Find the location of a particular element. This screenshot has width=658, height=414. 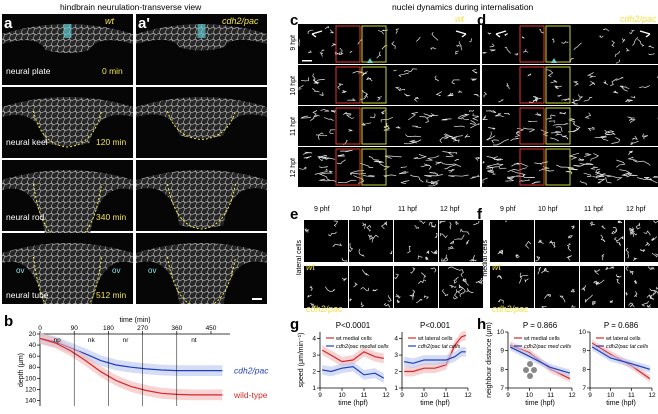

x-tick-label: 180 is located at coordinates (108, 328).